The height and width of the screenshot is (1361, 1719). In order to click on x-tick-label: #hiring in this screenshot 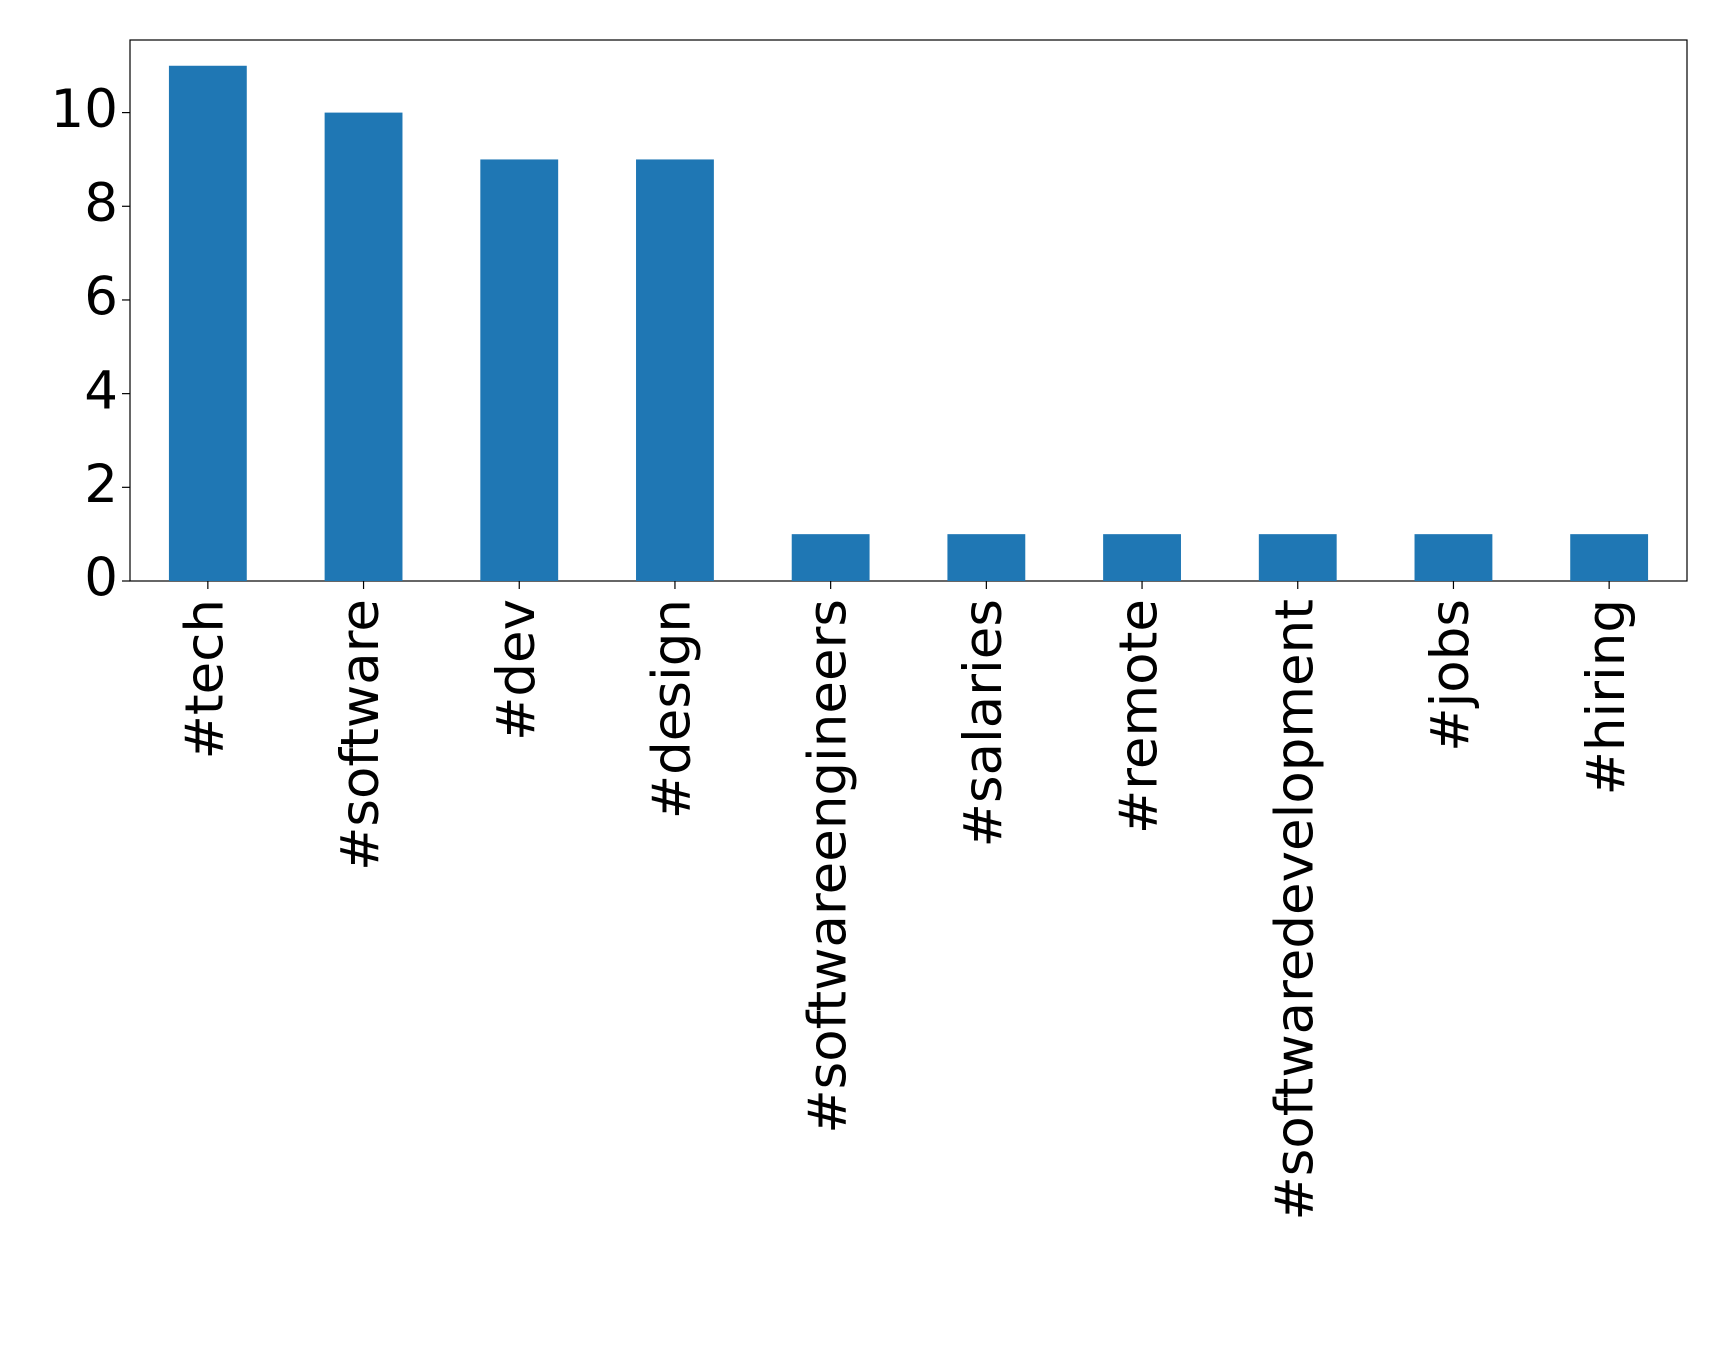, I will do `click(1606, 697)`.